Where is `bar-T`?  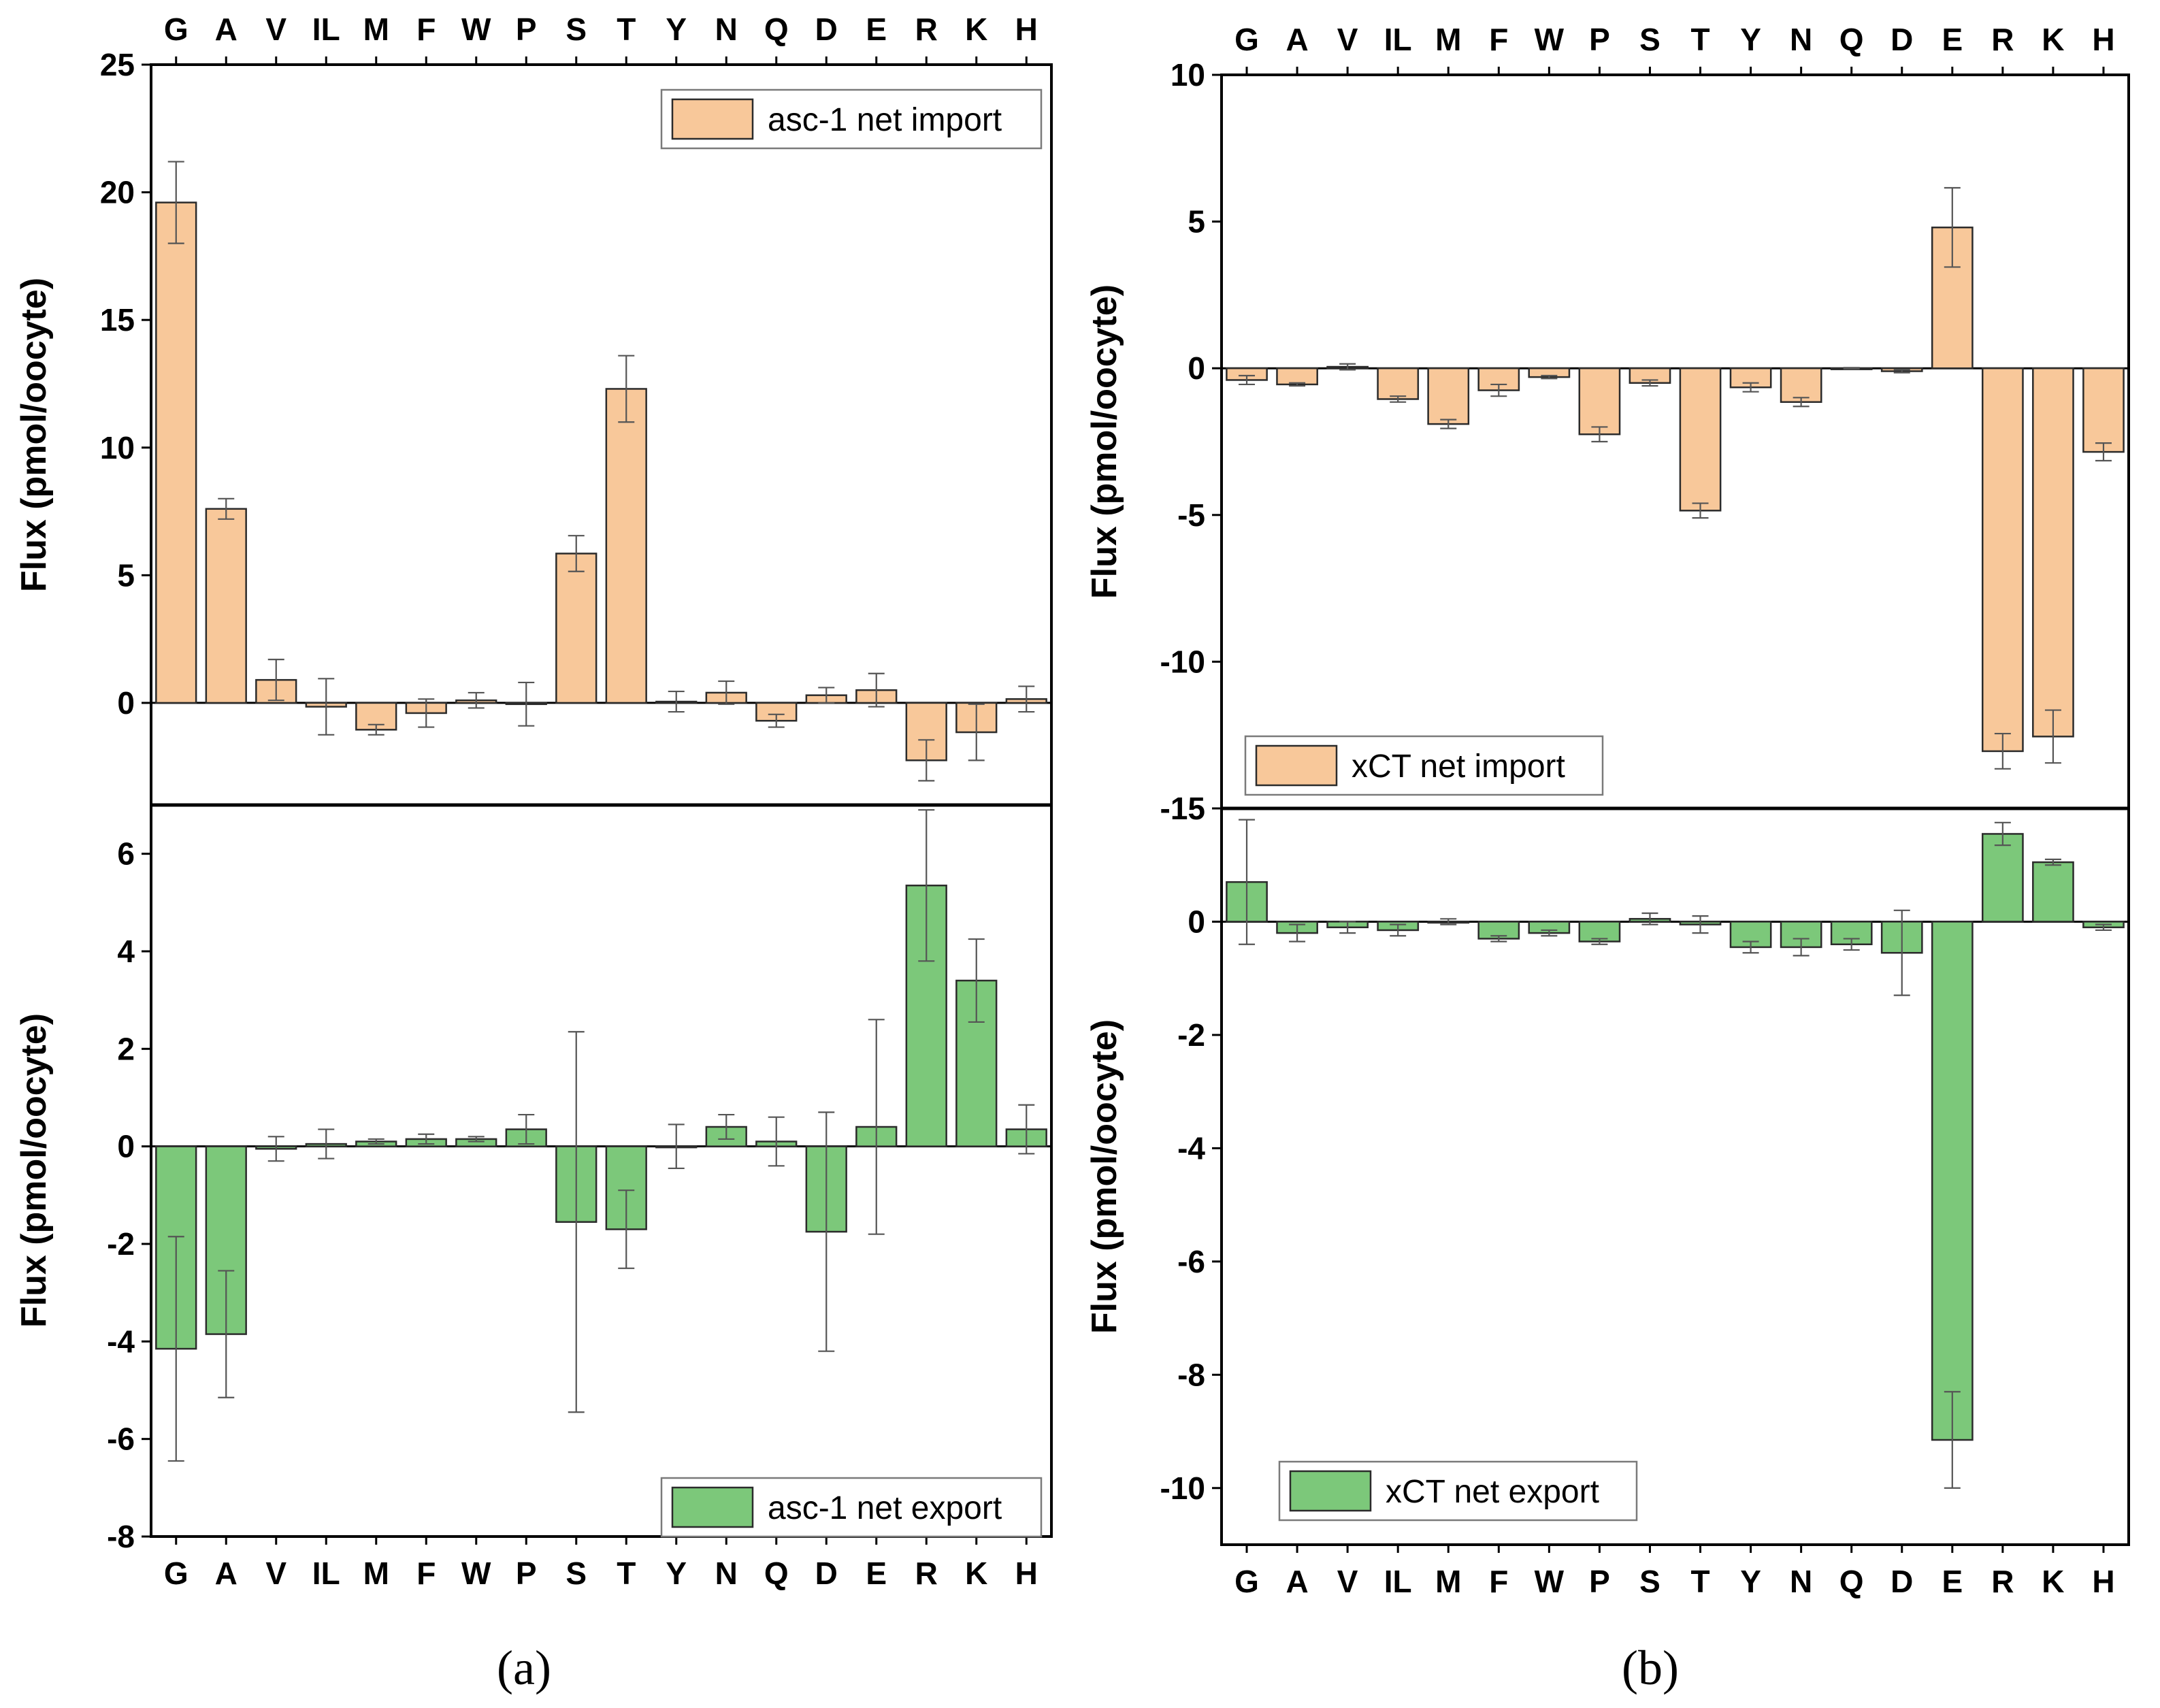 bar-T is located at coordinates (1700, 439).